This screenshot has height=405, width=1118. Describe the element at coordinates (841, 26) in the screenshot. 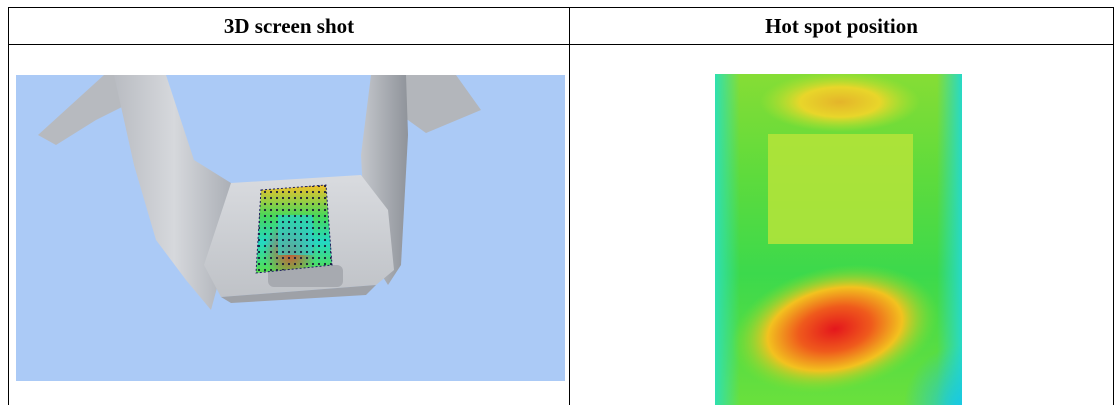

I see `header-hot-spot-position: Hot spot position` at that location.